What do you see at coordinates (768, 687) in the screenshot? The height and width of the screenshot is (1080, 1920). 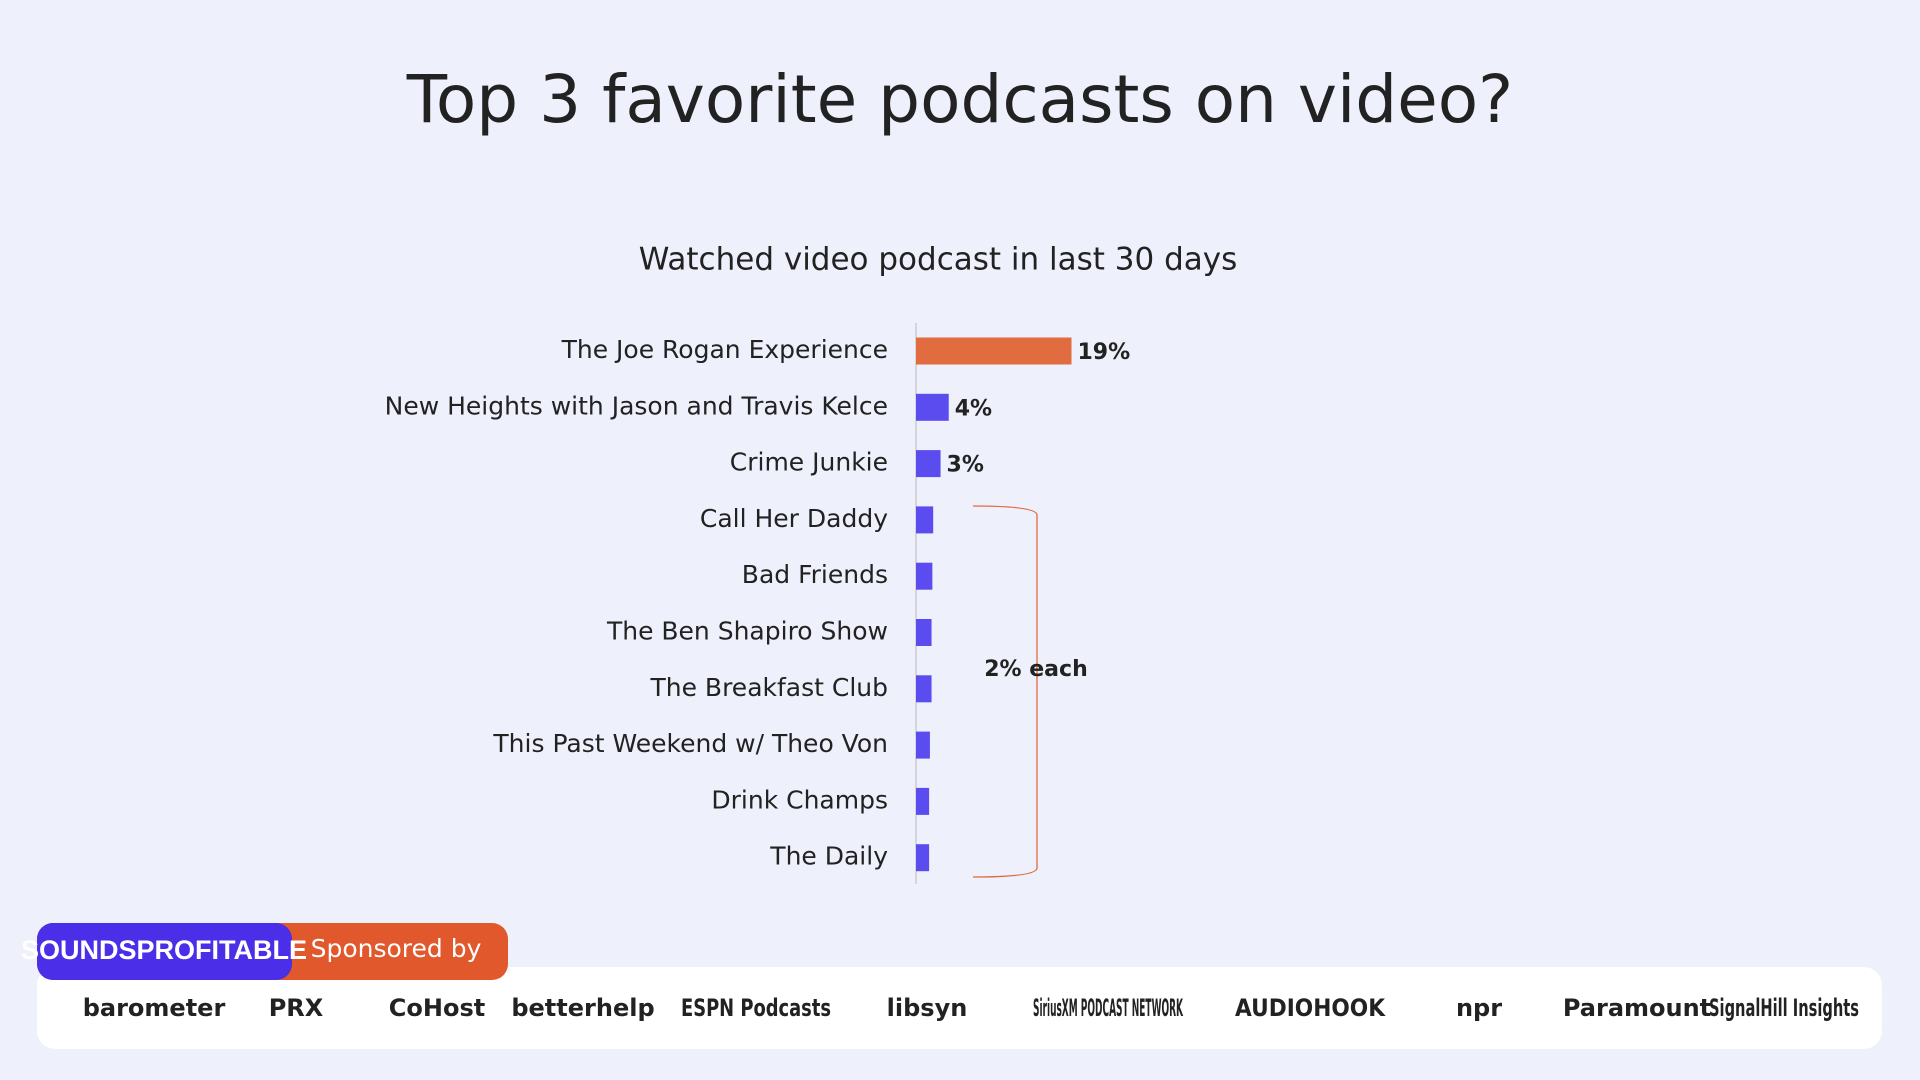 I see `category-label: The Breakfast Club` at bounding box center [768, 687].